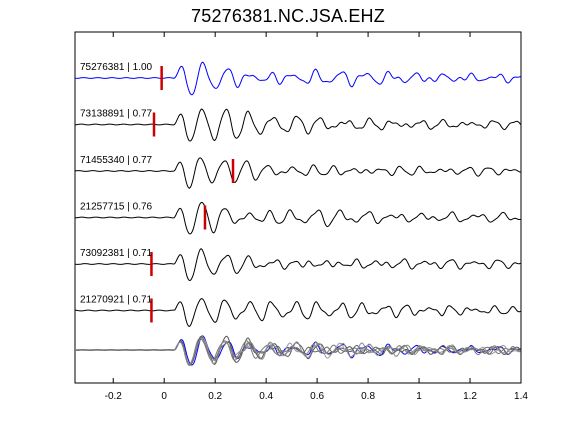 This screenshot has height=432, width=576. Describe the element at coordinates (116, 300) in the screenshot. I see `trace-label-21270921: 21270921 | 0.71` at that location.